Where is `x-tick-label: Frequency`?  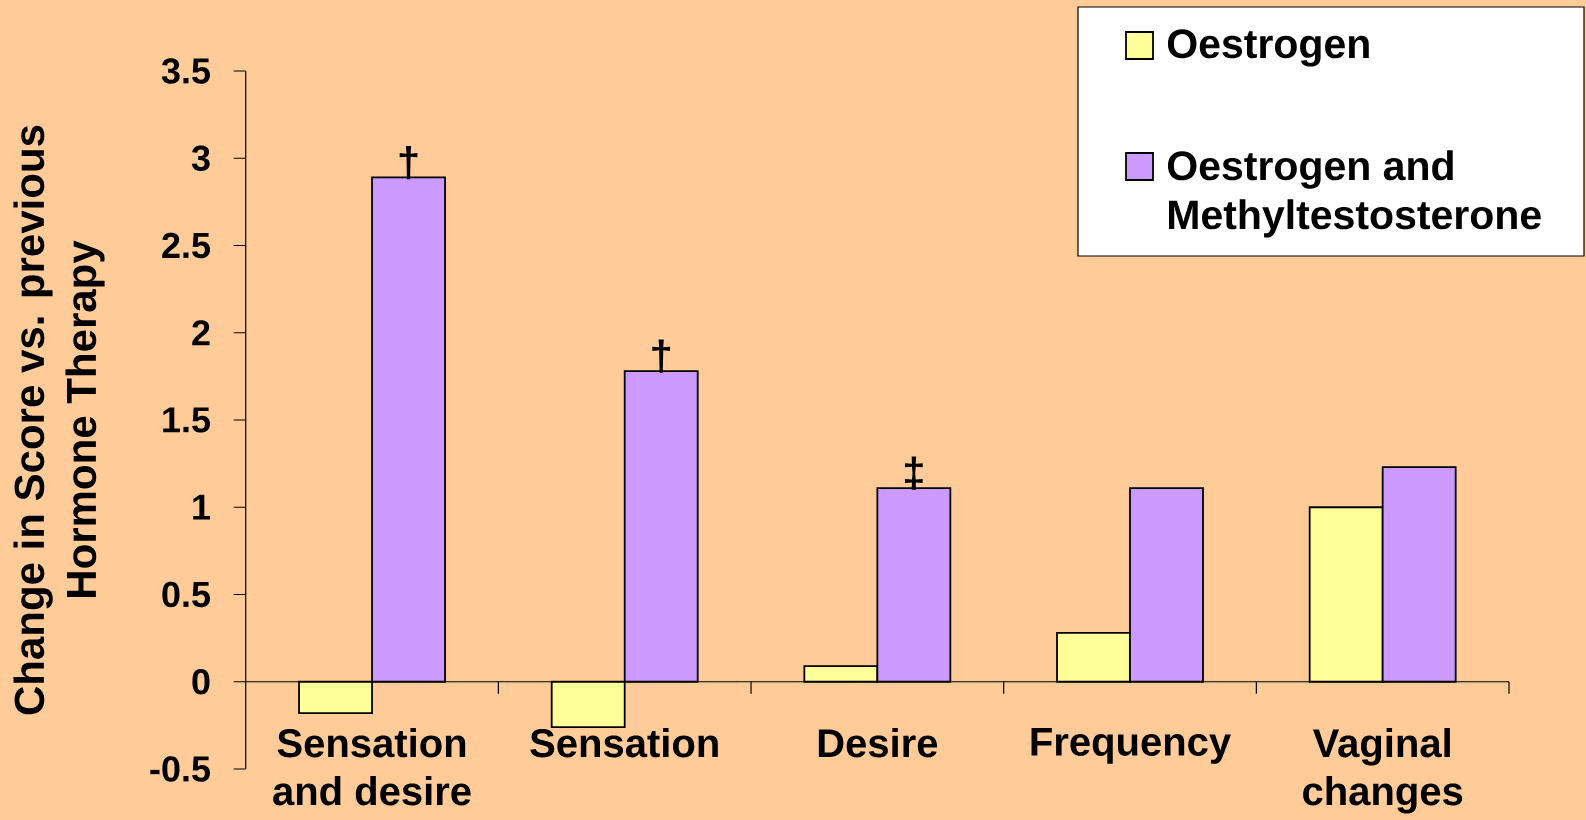
x-tick-label: Frequency is located at coordinates (1131, 746).